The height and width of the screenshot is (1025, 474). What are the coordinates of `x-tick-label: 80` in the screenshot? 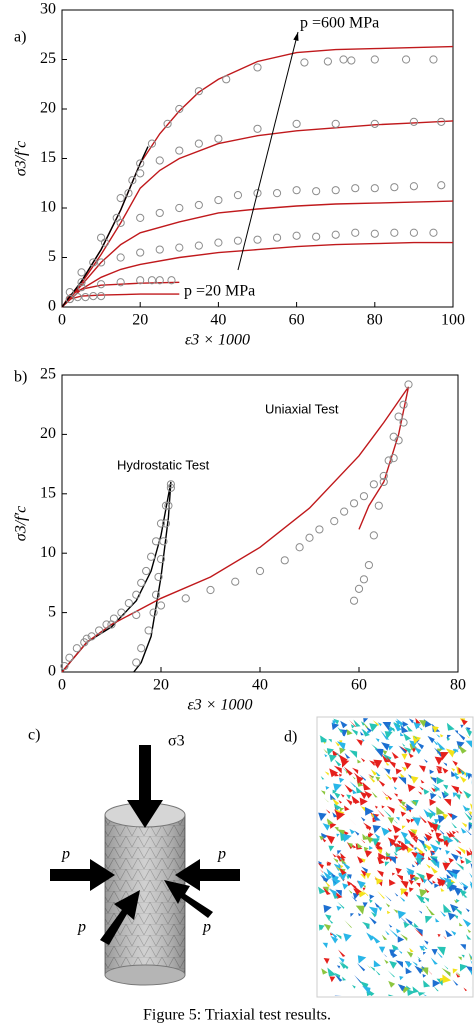 It's located at (458, 685).